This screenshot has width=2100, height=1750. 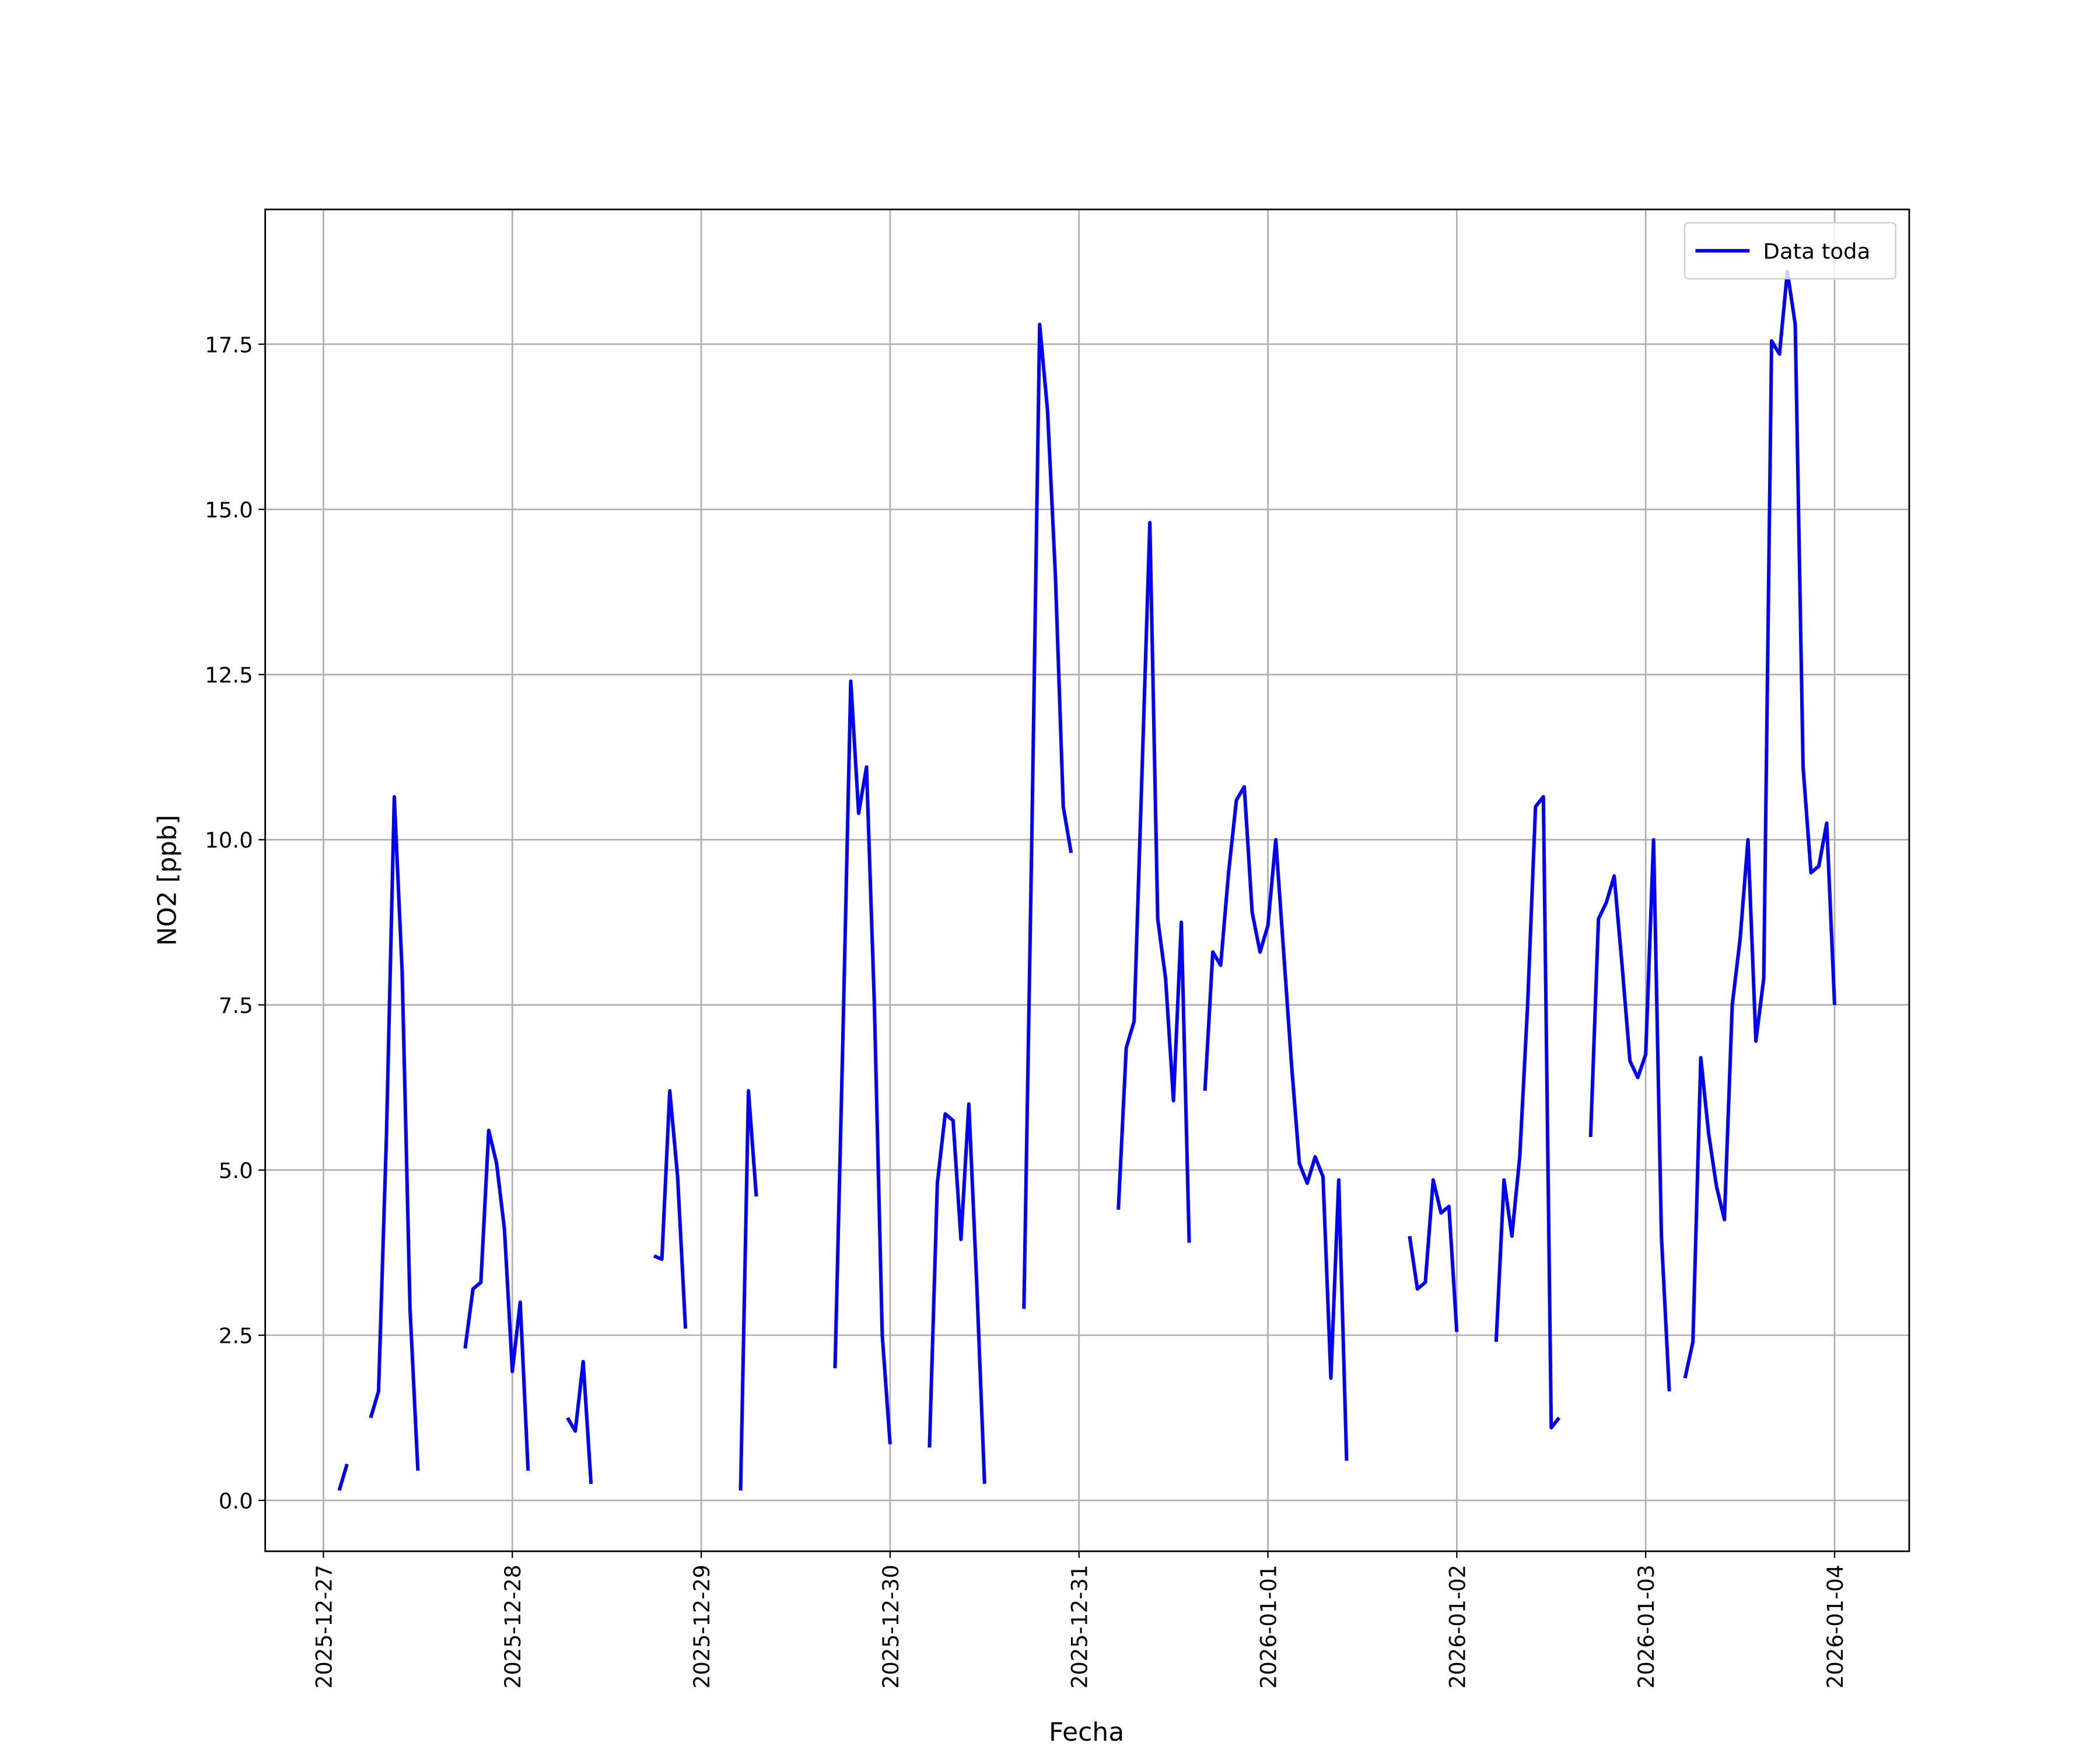 I want to click on legend-label: Data toda, so click(x=1817, y=251).